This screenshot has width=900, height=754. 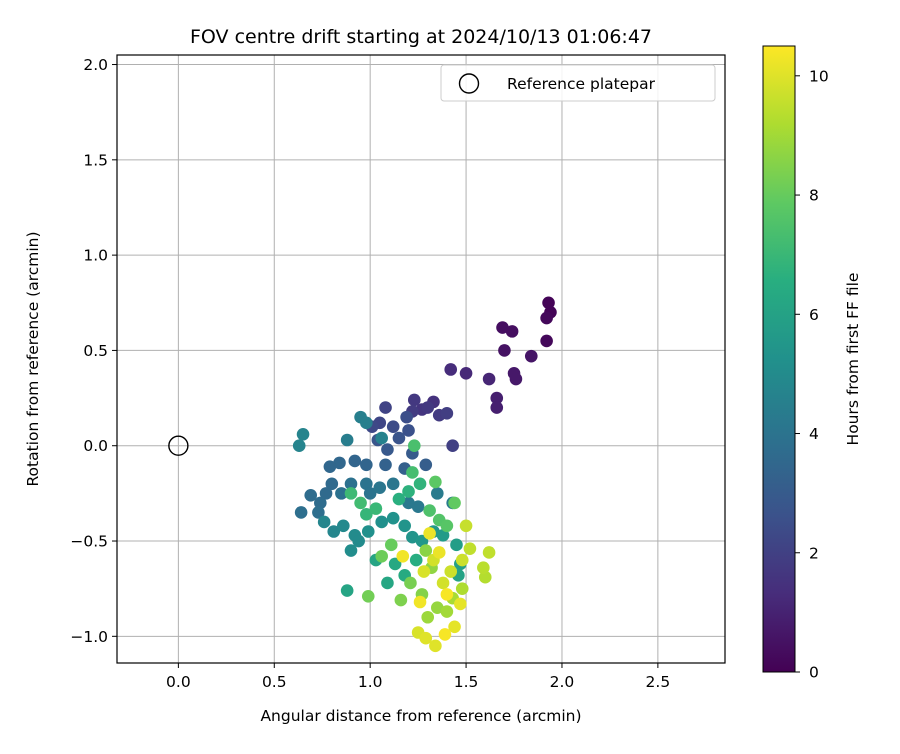 I want to click on y-tick-label: −1.0, so click(x=89, y=637).